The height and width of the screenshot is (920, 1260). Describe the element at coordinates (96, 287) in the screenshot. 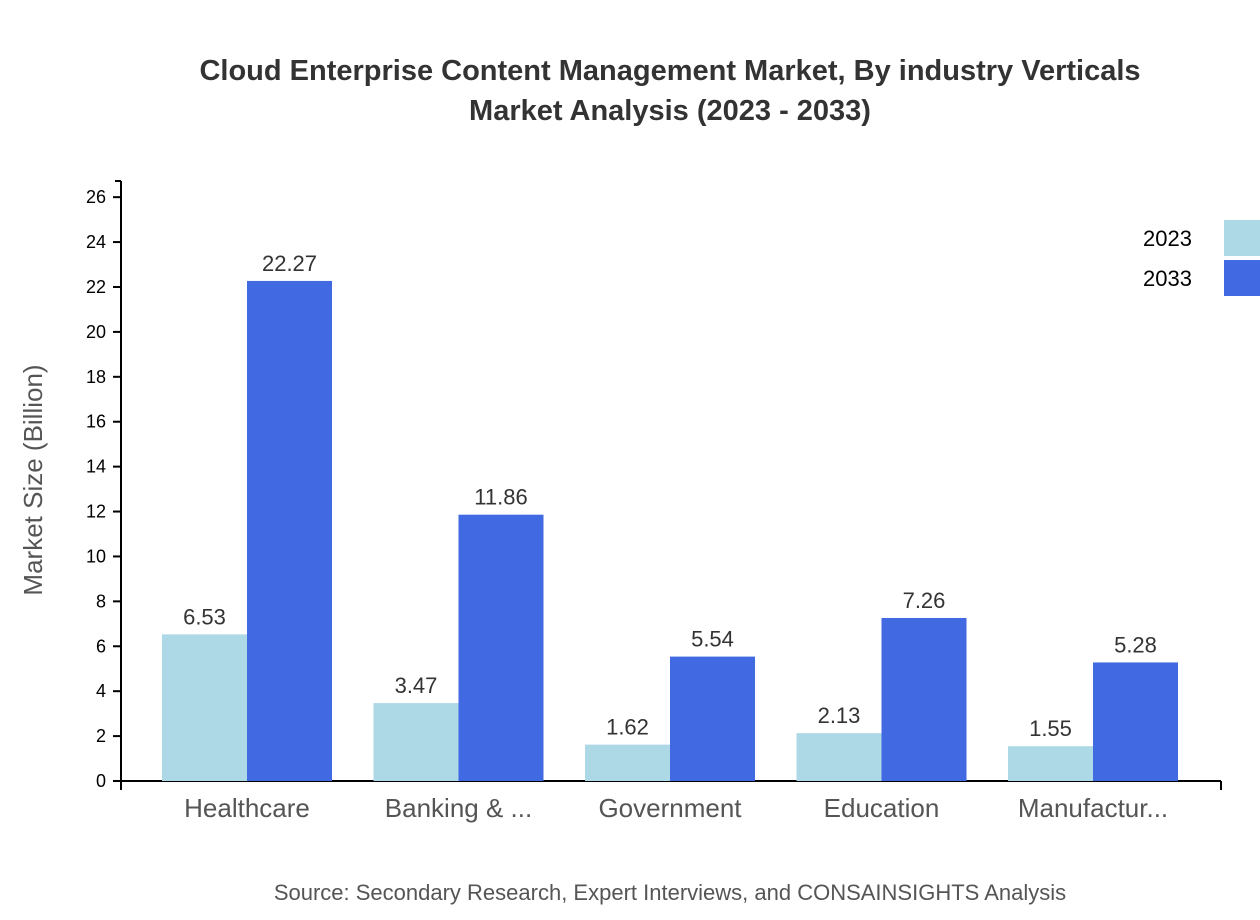

I see `y-tick-label: 22` at that location.